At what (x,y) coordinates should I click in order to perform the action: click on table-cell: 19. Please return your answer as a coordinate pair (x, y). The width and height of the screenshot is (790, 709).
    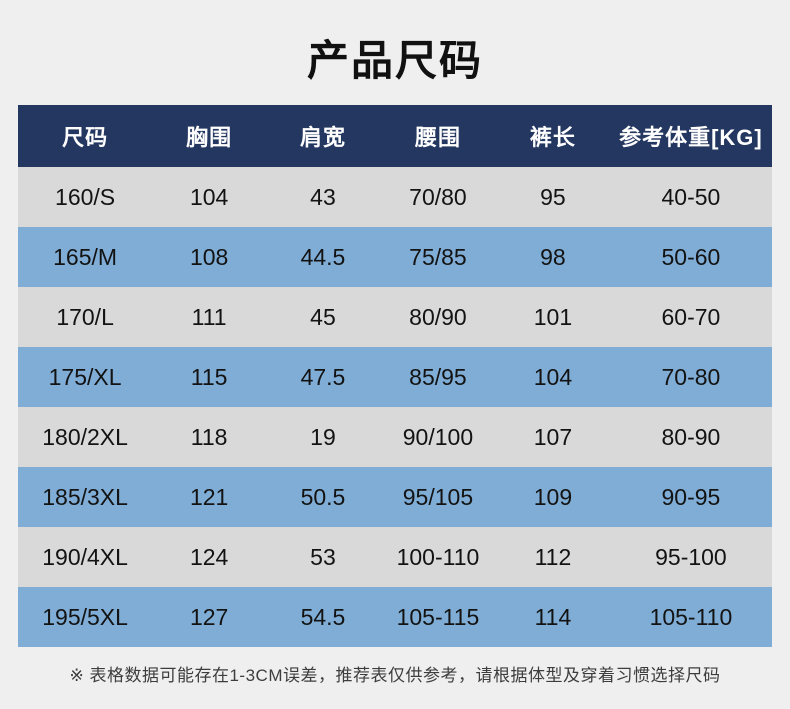
    Looking at the image, I should click on (323, 437).